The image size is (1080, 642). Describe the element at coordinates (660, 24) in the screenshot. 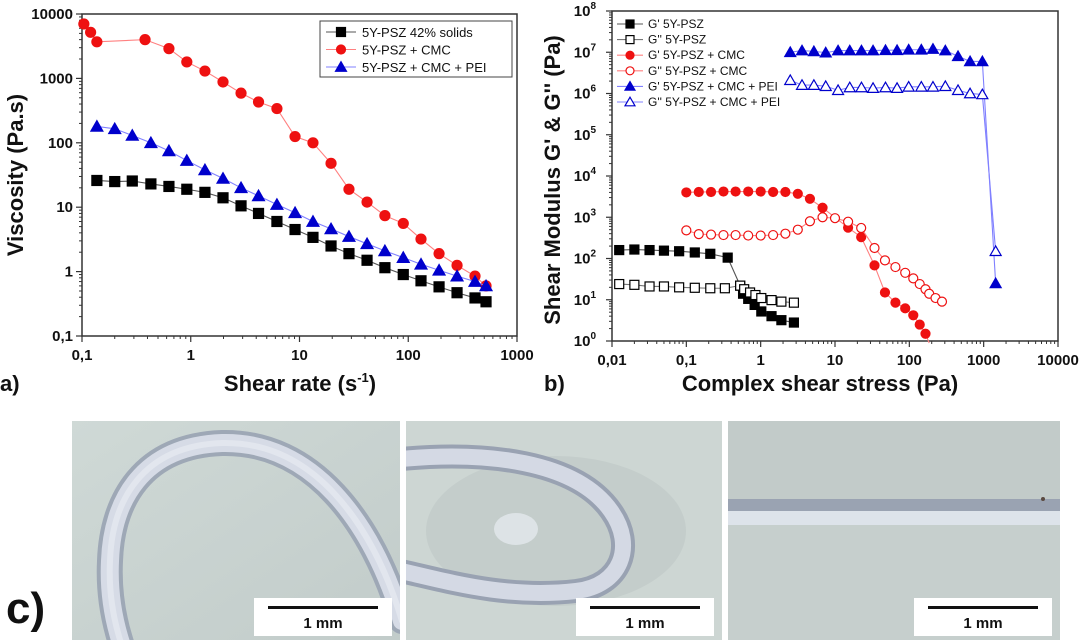

I see `legend-item: G' 5Y-PSZ` at that location.